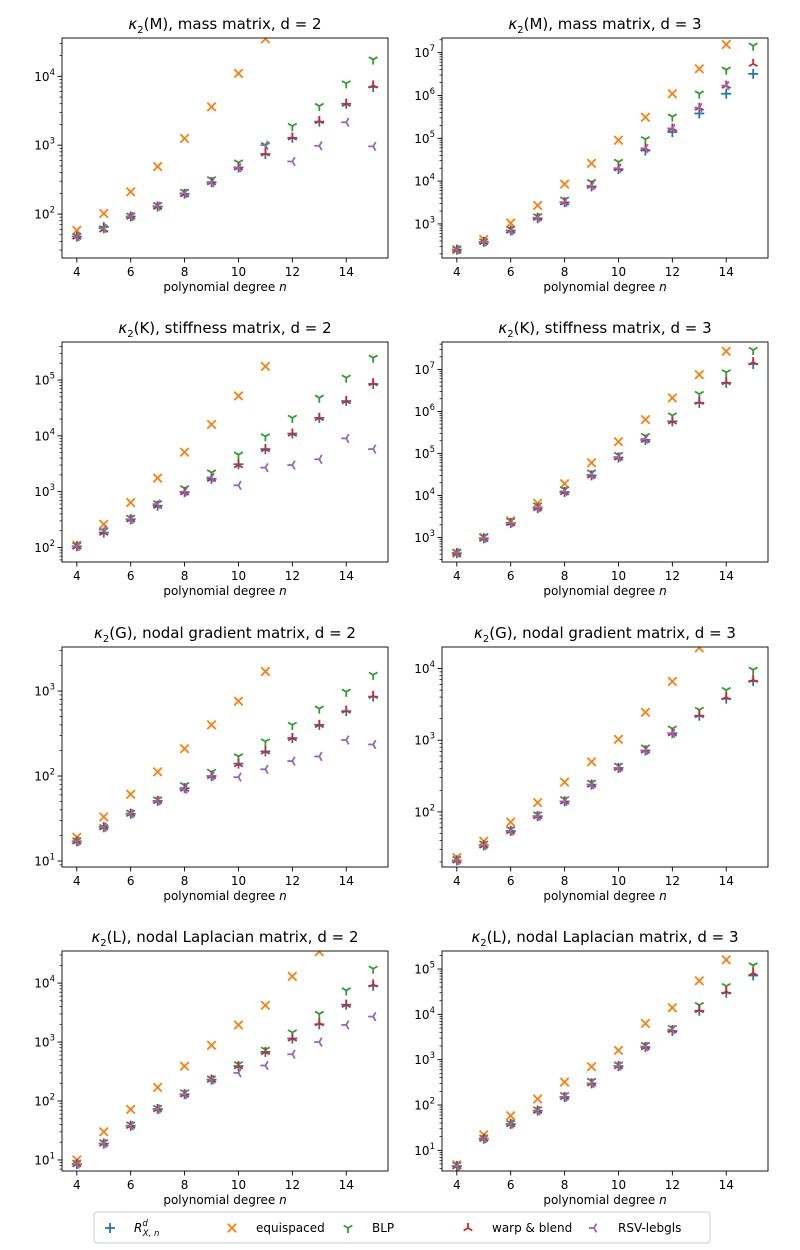  What do you see at coordinates (348, 1228) in the screenshot?
I see `legend-marker-blp` at bounding box center [348, 1228].